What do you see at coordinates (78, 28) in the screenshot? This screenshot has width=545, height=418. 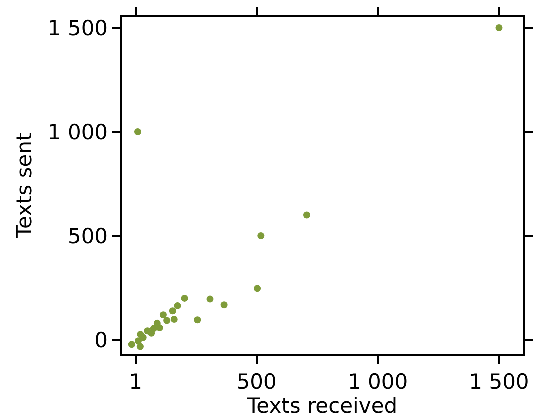 I see `y-tick-label: 1 500` at bounding box center [78, 28].